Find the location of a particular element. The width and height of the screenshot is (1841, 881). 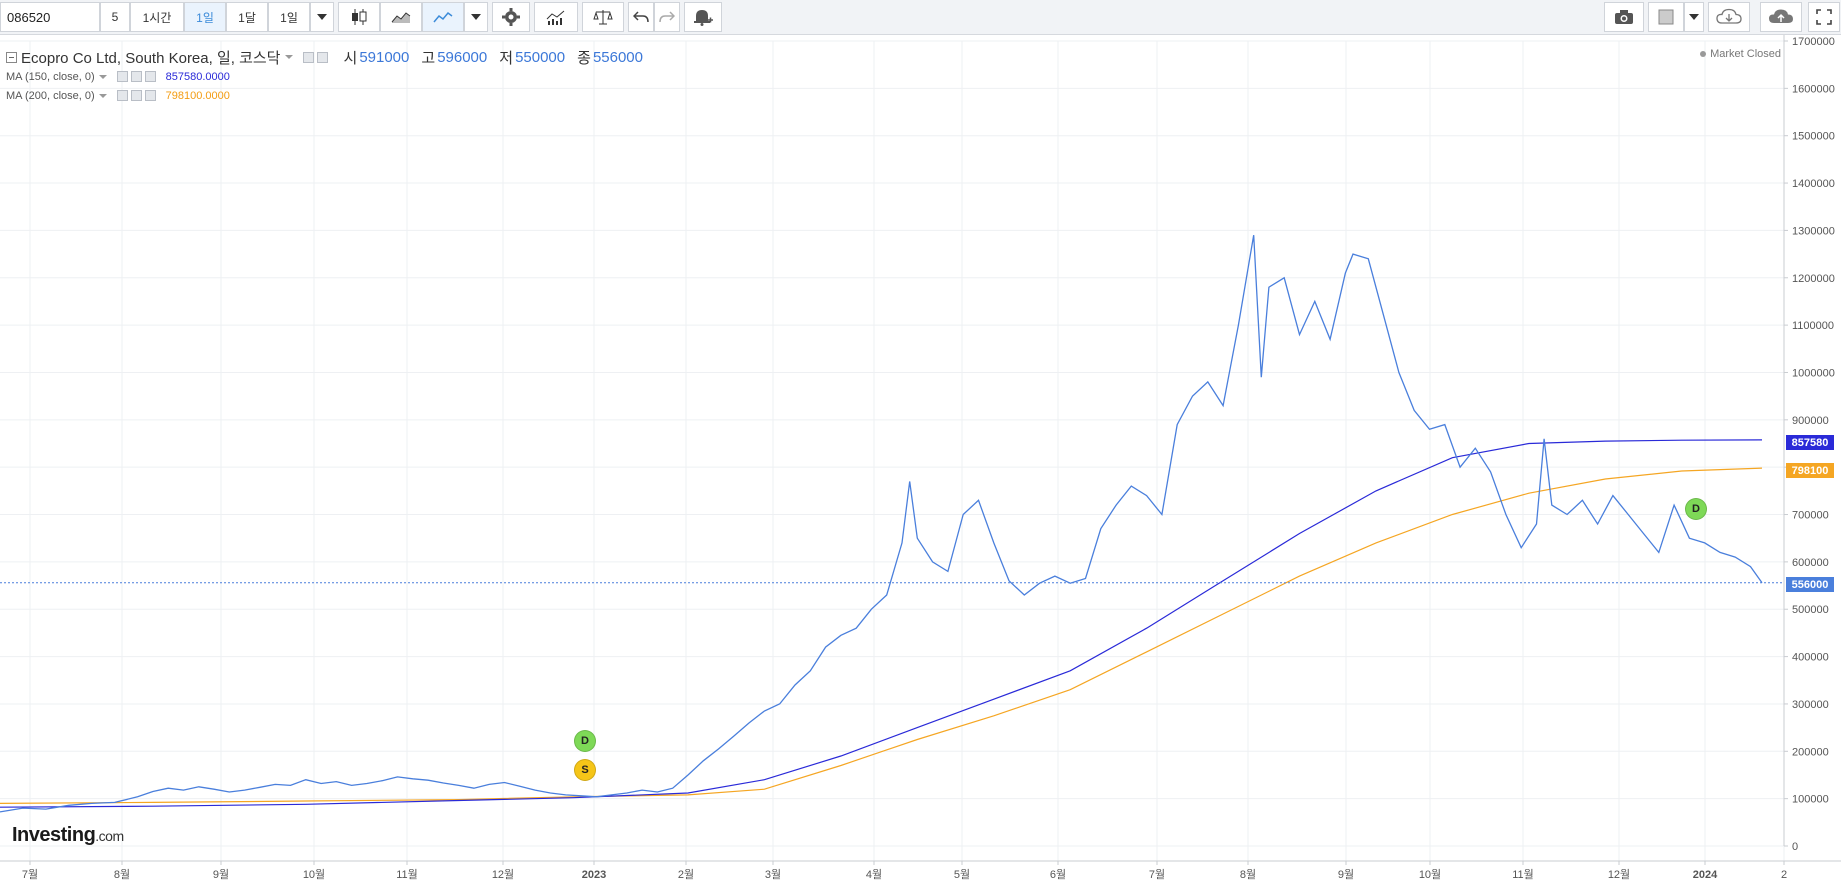

symbol-input: 086520 is located at coordinates (50, 17).